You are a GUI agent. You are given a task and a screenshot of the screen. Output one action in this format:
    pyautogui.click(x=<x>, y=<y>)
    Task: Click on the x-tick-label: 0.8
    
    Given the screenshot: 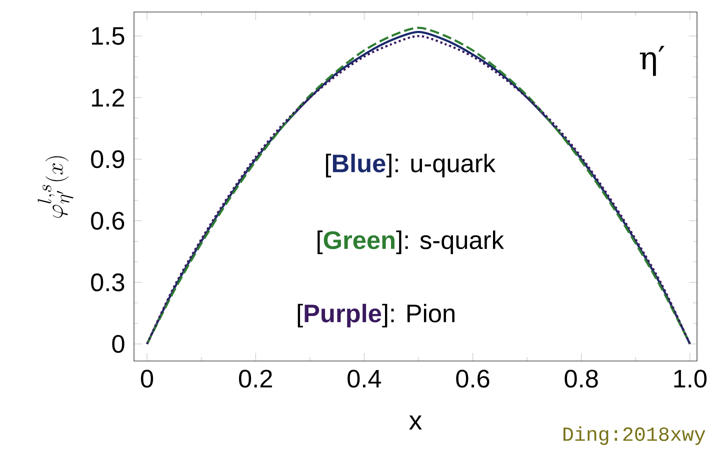 What is the action you would take?
    pyautogui.click(x=581, y=379)
    